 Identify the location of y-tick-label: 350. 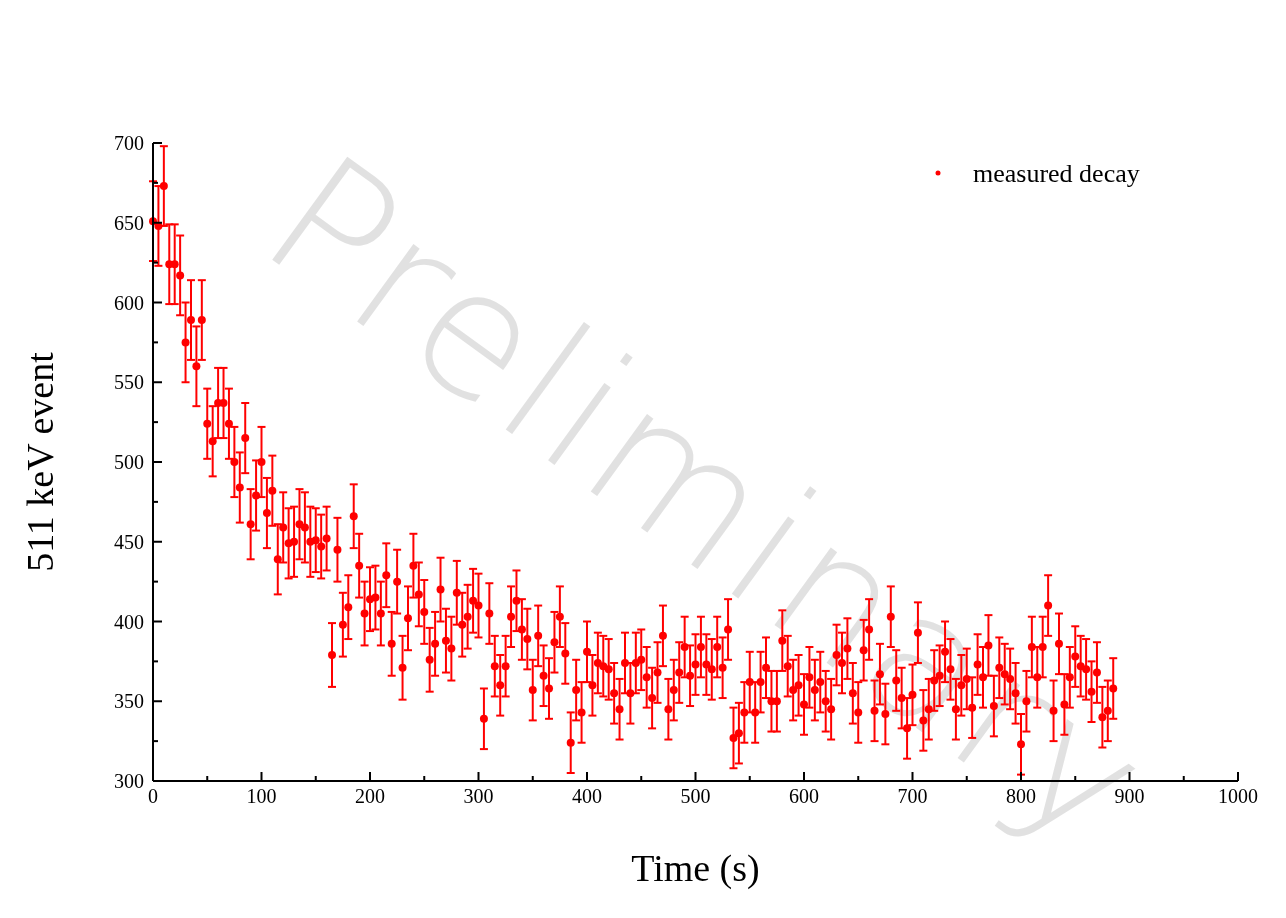
(129, 701).